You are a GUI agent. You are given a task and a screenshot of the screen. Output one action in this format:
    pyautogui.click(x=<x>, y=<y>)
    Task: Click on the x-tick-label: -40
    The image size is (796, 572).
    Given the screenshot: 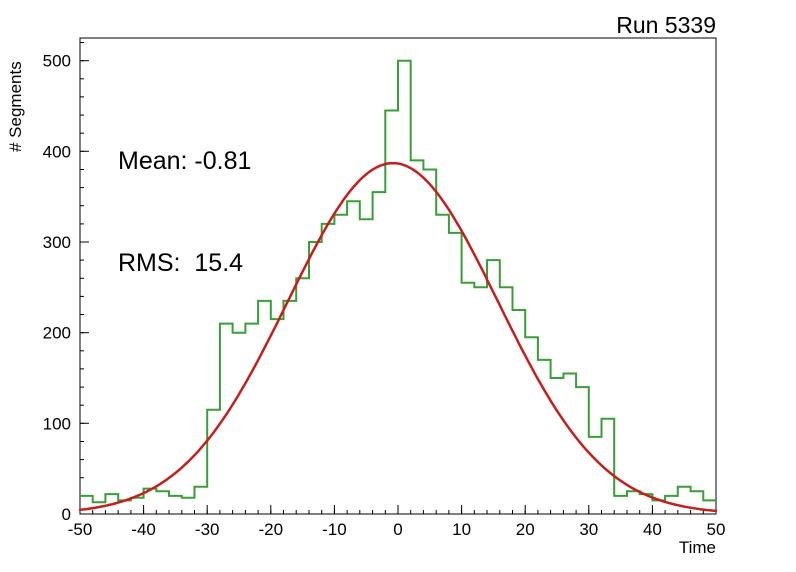 What is the action you would take?
    pyautogui.click(x=143, y=529)
    